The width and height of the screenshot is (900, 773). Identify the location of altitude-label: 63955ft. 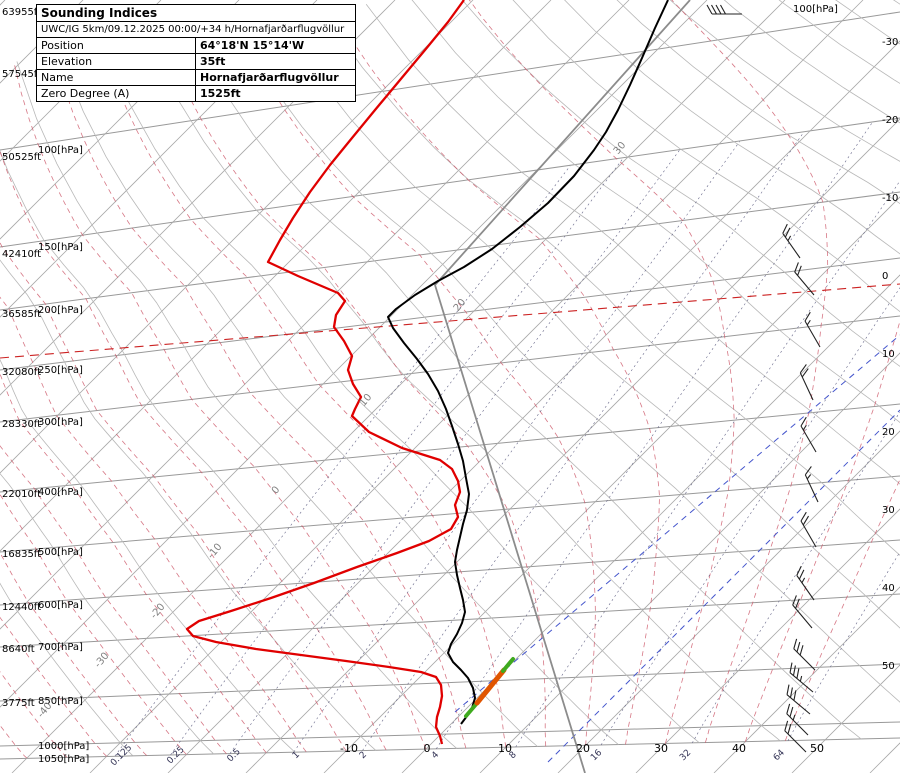
(21, 12).